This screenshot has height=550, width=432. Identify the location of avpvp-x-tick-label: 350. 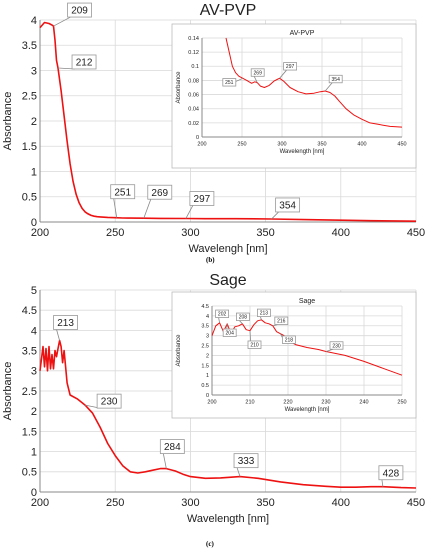
(265, 233).